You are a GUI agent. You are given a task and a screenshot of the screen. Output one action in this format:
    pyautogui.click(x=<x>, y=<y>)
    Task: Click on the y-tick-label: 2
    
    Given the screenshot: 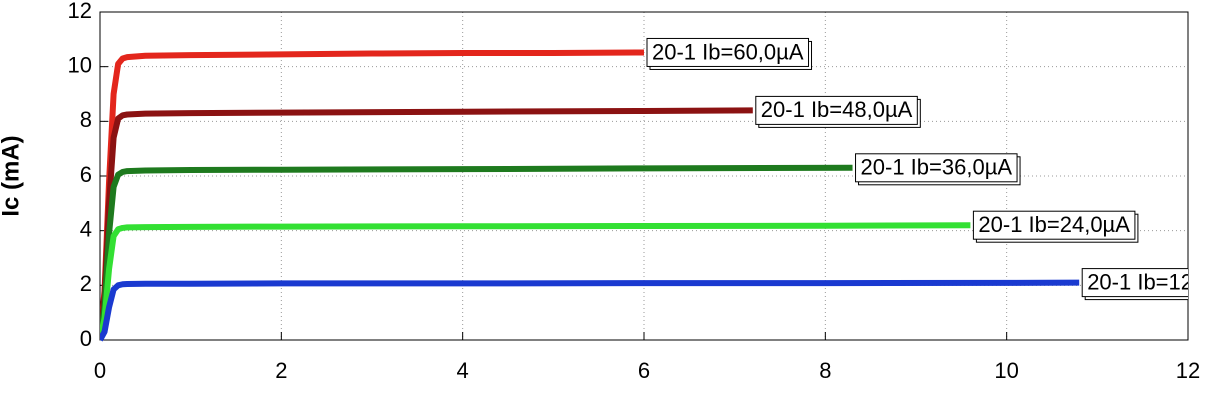 What is the action you would take?
    pyautogui.click(x=86, y=283)
    